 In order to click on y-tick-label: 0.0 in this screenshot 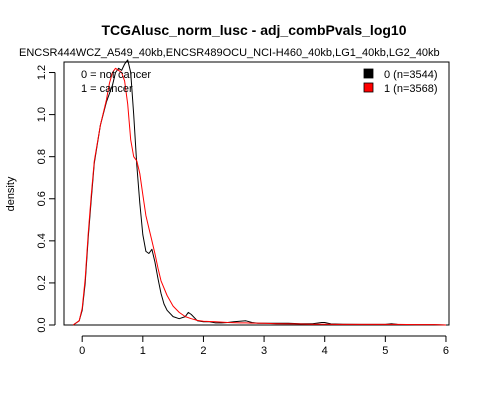, I will do `click(42, 324)`.